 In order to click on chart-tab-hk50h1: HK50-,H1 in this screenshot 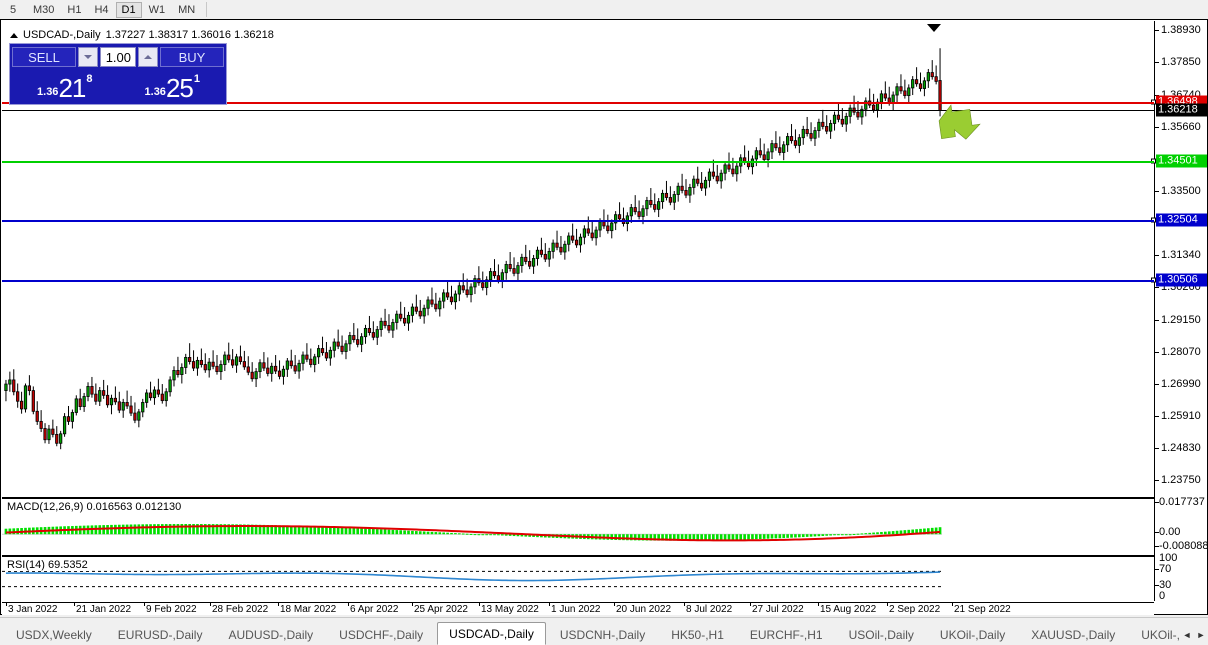, I will do `click(697, 634)`.